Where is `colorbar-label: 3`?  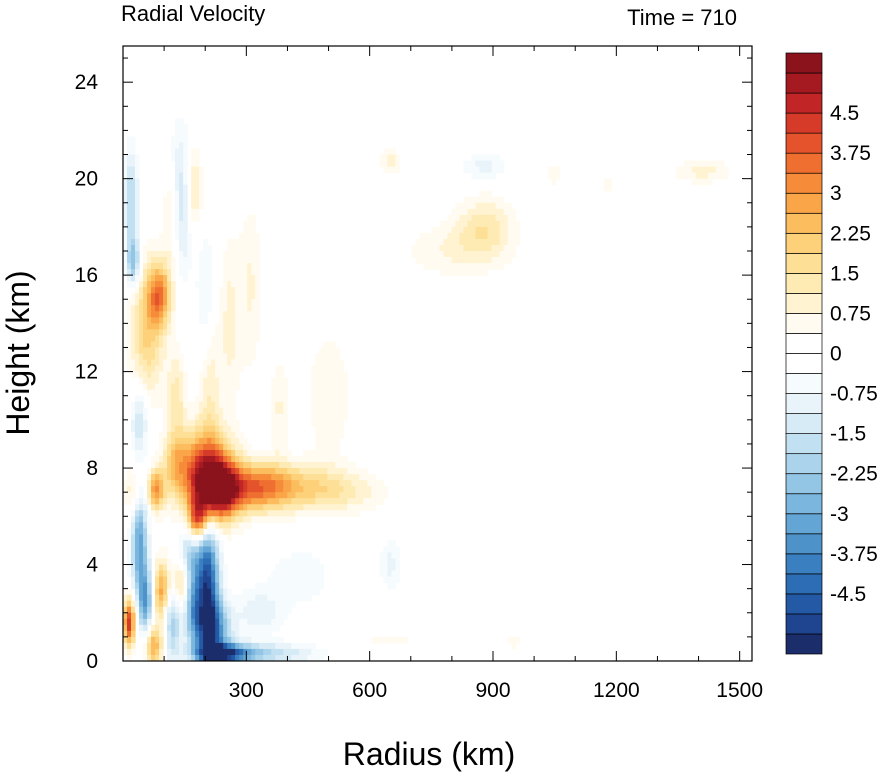 colorbar-label: 3 is located at coordinates (836, 193).